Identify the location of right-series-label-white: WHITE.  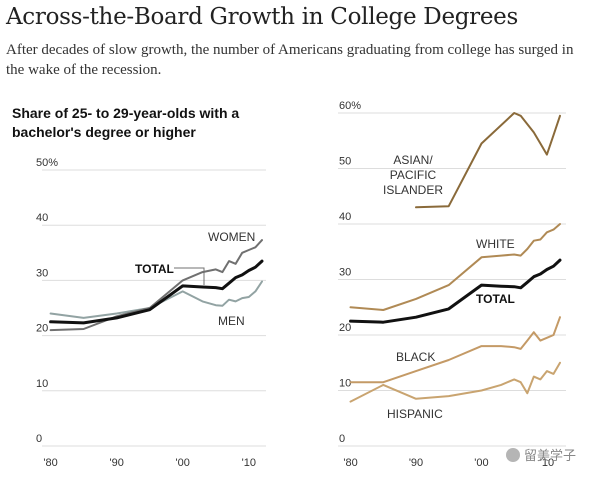
(495, 244).